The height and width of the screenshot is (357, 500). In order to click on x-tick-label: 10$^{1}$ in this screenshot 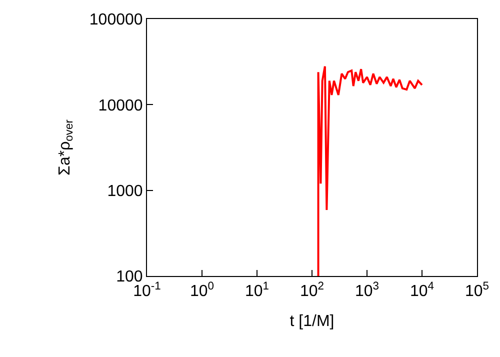, I will do `click(257, 290)`.